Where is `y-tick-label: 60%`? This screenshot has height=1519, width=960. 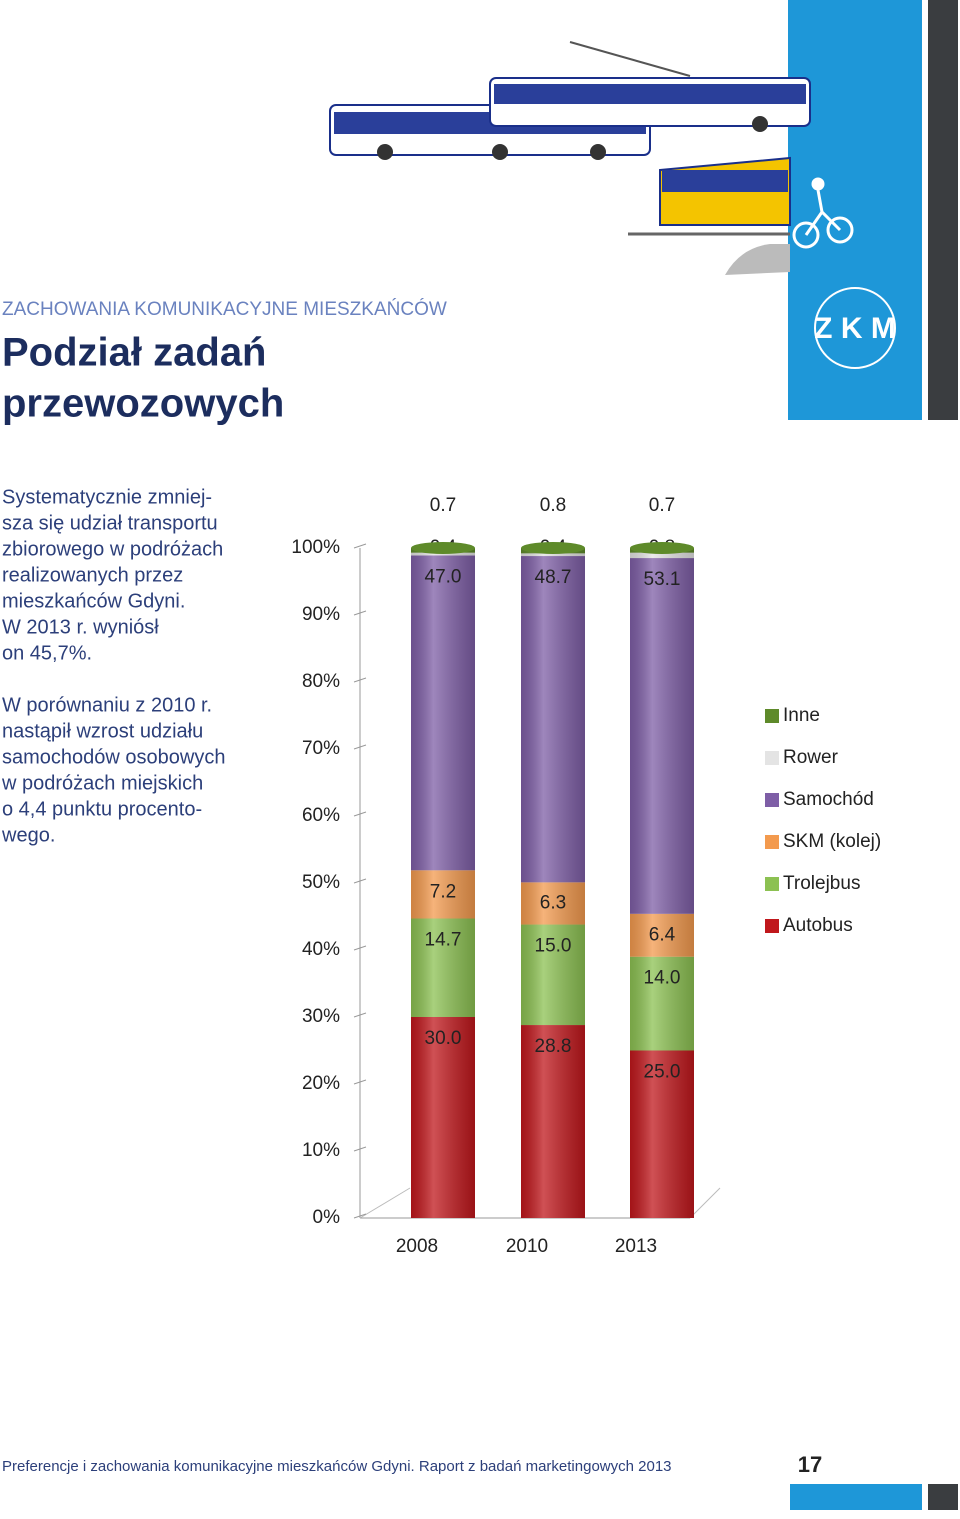 y-tick-label: 60% is located at coordinates (321, 815).